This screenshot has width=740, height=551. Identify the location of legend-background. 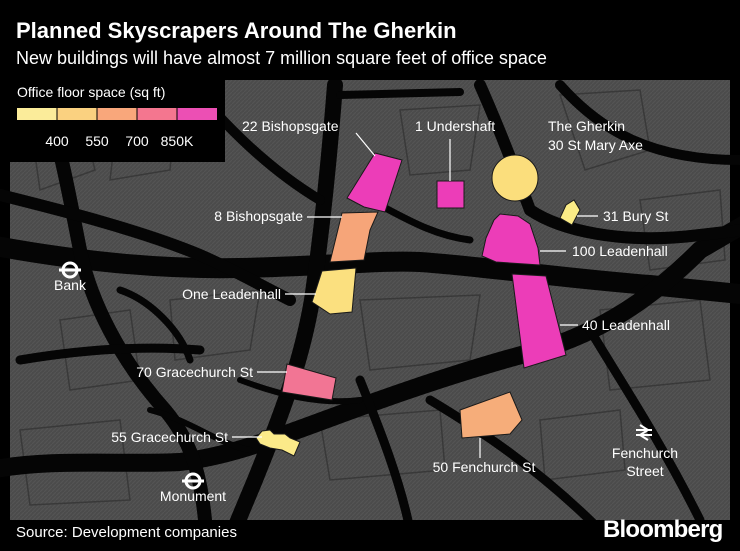
(117, 121).